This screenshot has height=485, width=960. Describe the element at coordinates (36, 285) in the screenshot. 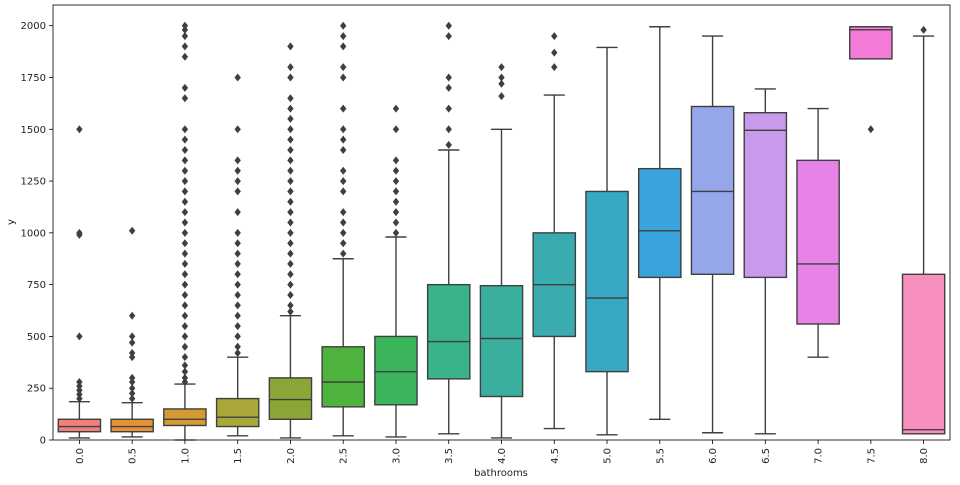

I see `y-tick-label: 750` at that location.